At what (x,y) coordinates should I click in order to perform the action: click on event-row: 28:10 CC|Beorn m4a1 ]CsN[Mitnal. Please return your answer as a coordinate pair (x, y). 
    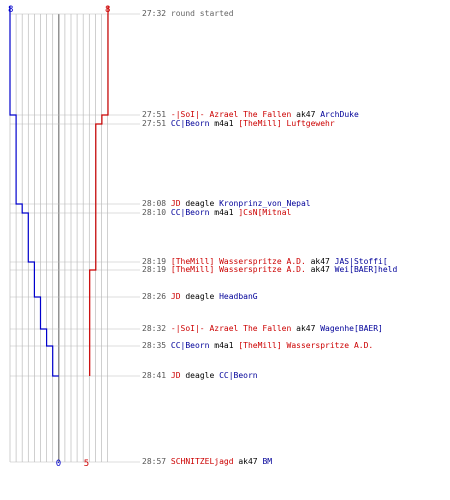
    Looking at the image, I should click on (216, 212).